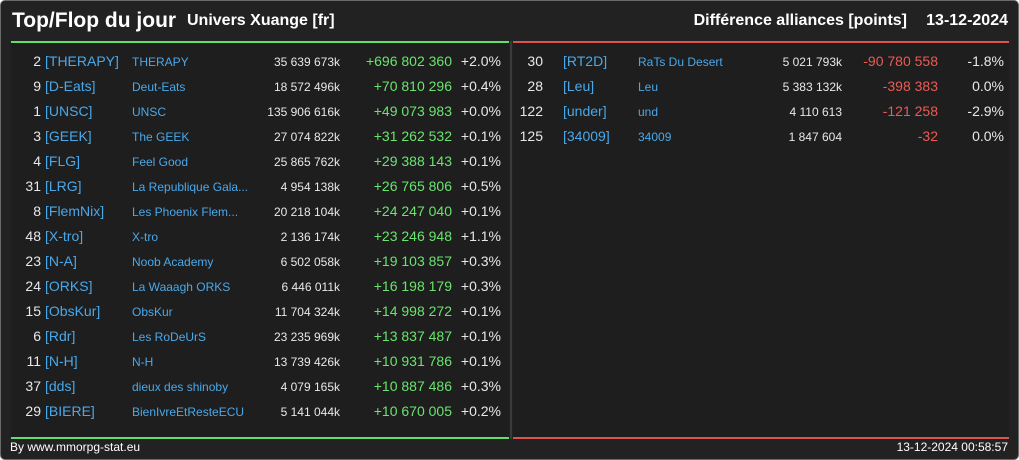 The width and height of the screenshot is (1019, 460). What do you see at coordinates (37, 211) in the screenshot?
I see `rank-cell: 8` at bounding box center [37, 211].